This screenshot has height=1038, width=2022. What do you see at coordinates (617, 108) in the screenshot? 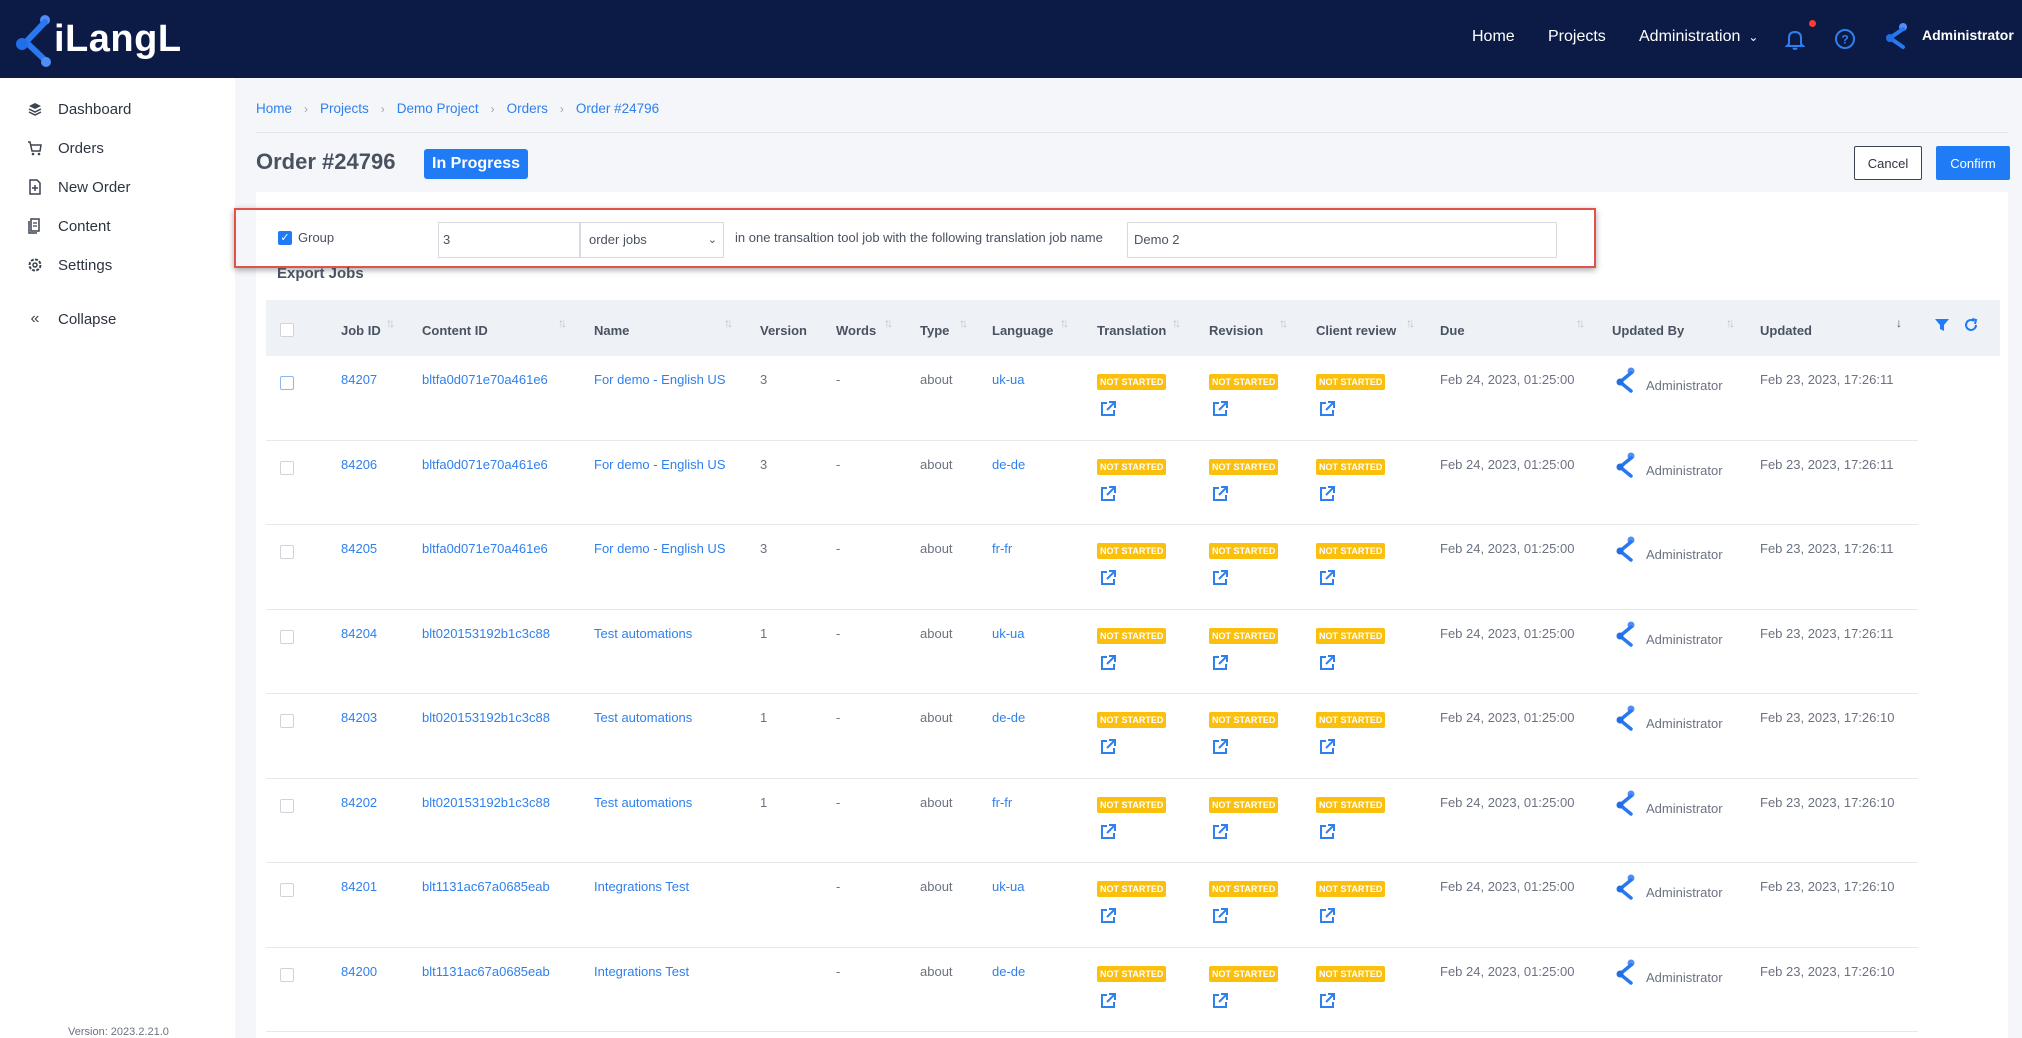
I see `breadcrumb-order: Order #24796` at bounding box center [617, 108].